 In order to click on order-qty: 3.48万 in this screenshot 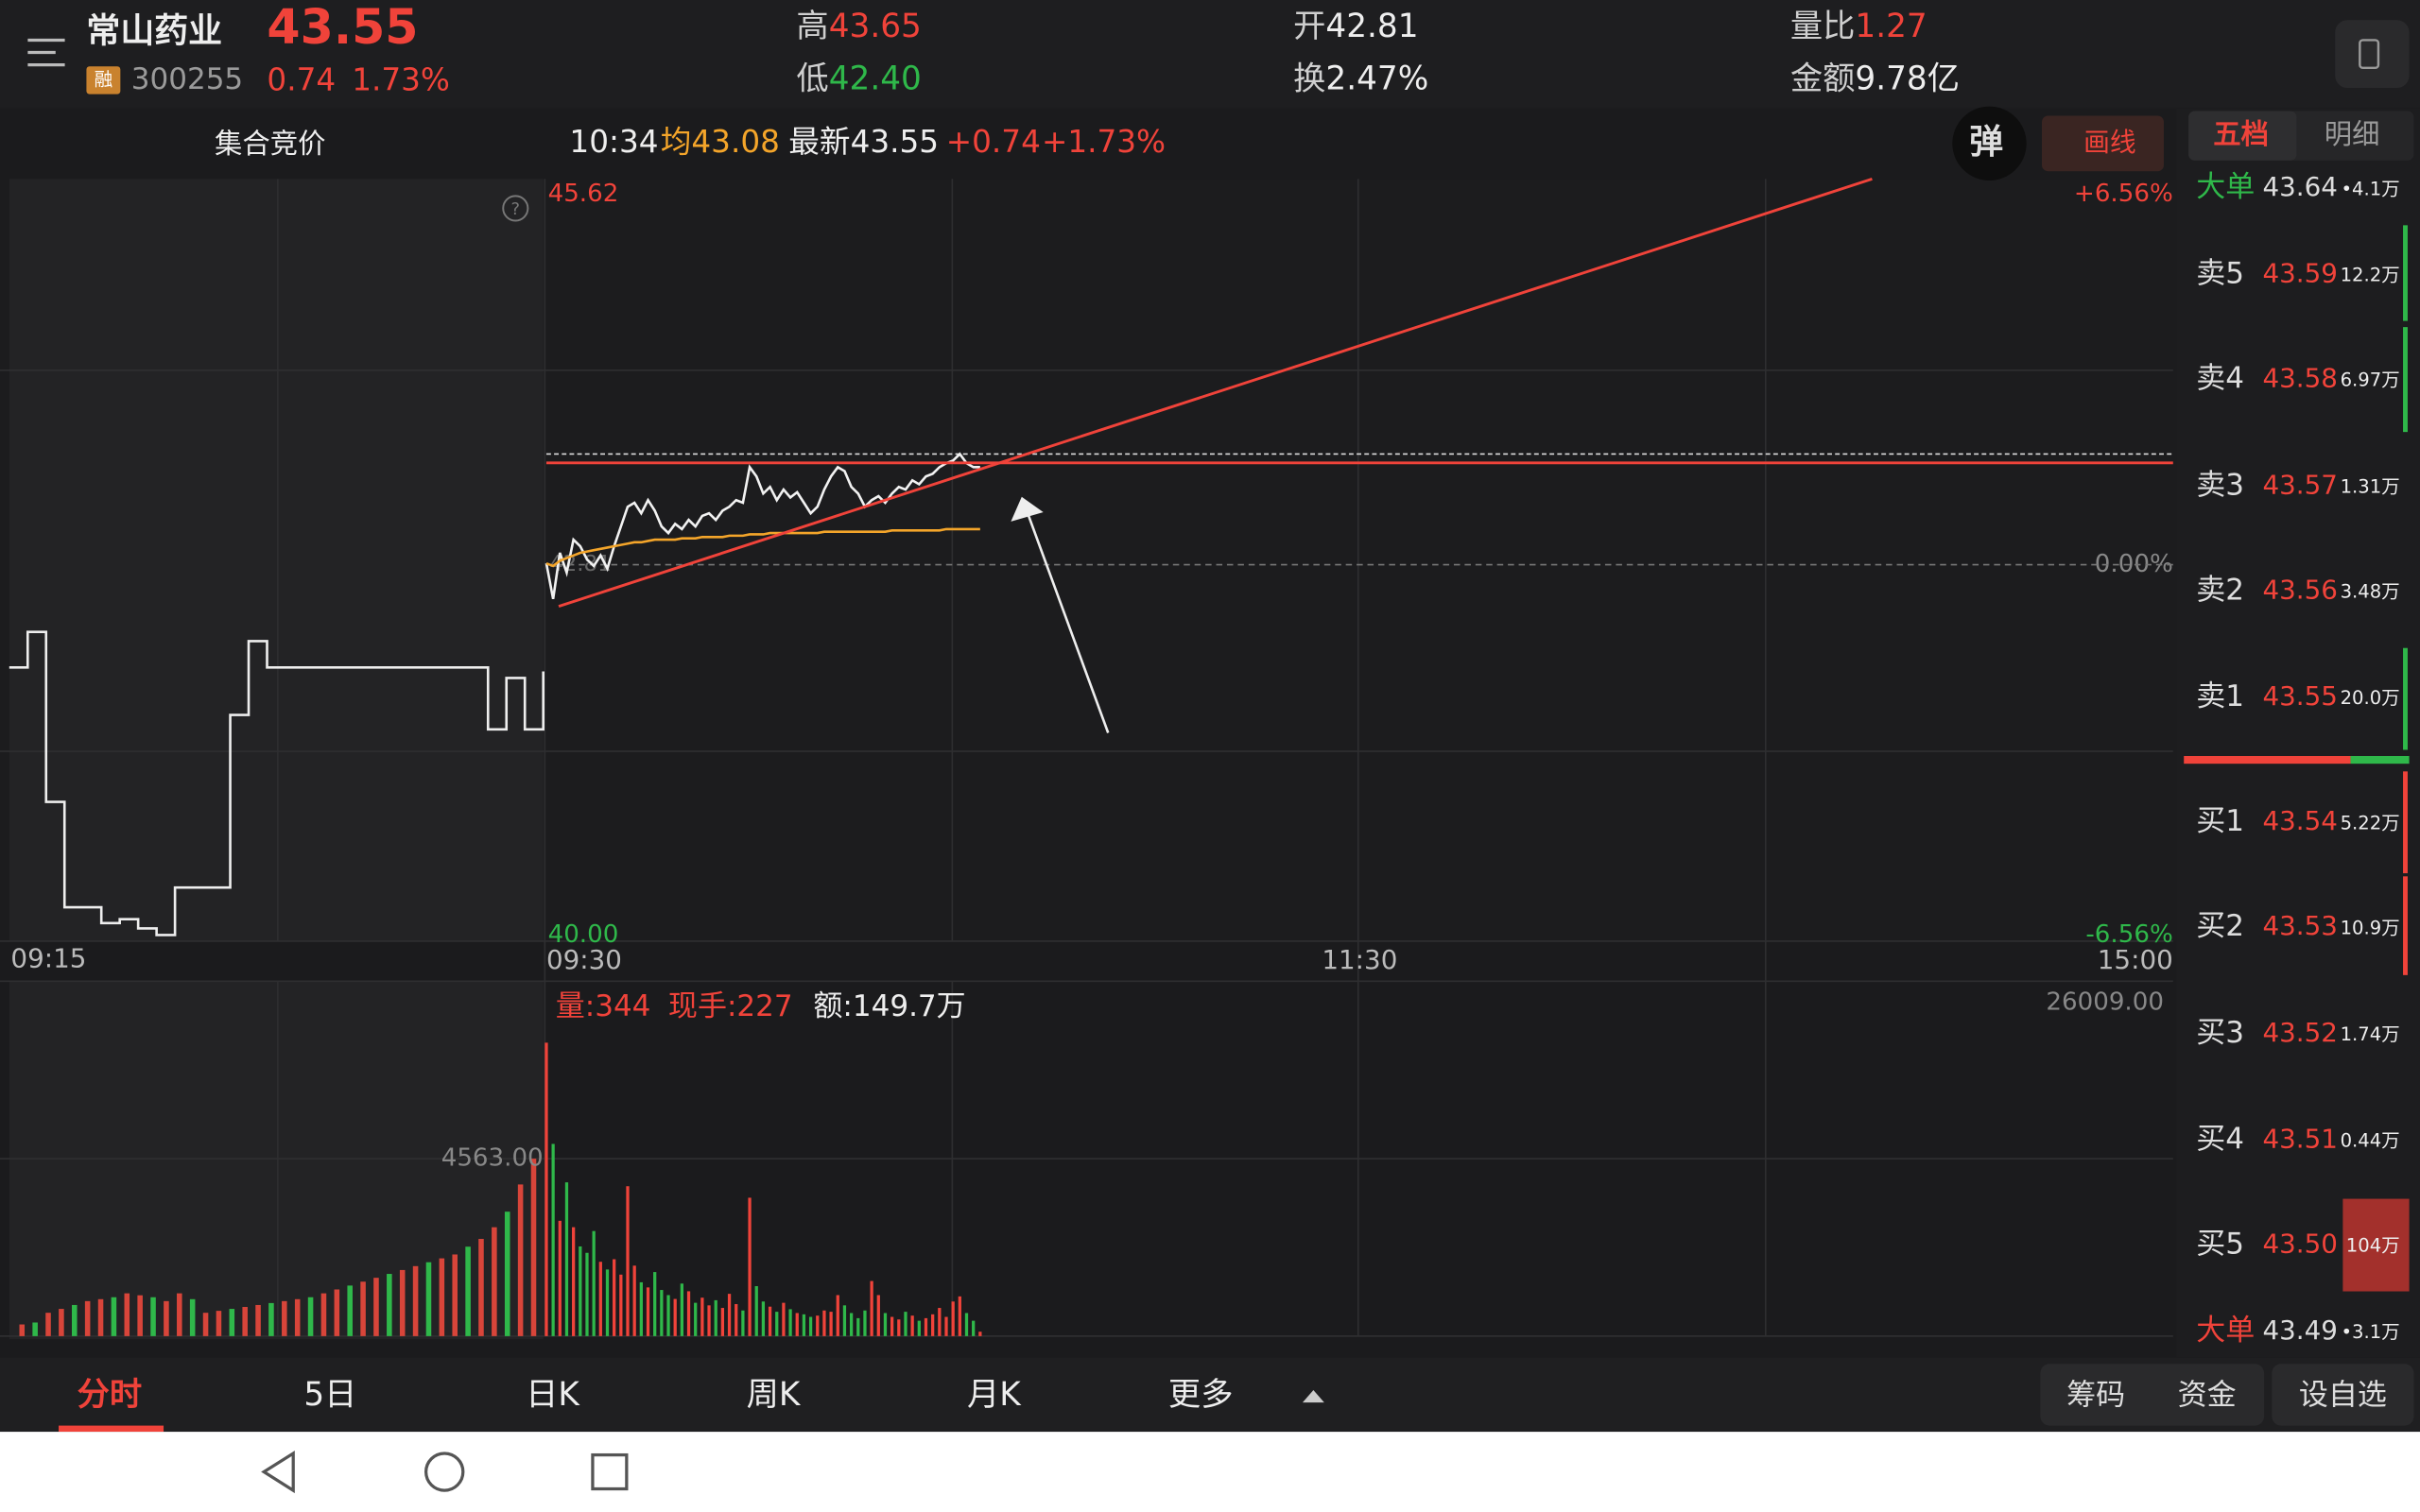, I will do `click(2370, 591)`.